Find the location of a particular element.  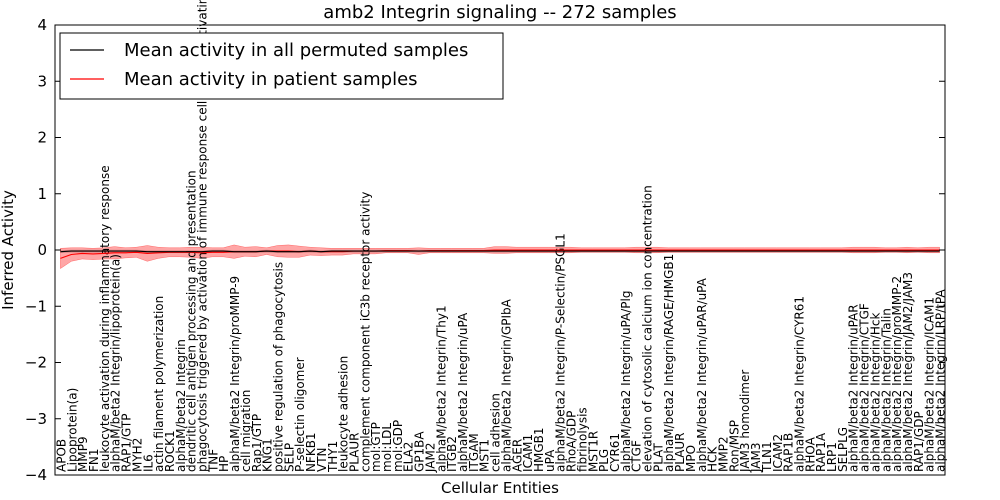

x-tick-label: TLN1 is located at coordinates (767, 457).